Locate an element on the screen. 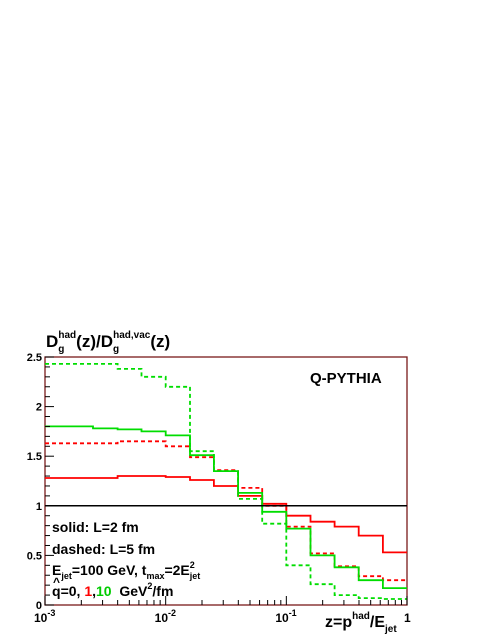 The height and width of the screenshot is (635, 491). legend-solid: solid: L=2 fm is located at coordinates (95, 527).